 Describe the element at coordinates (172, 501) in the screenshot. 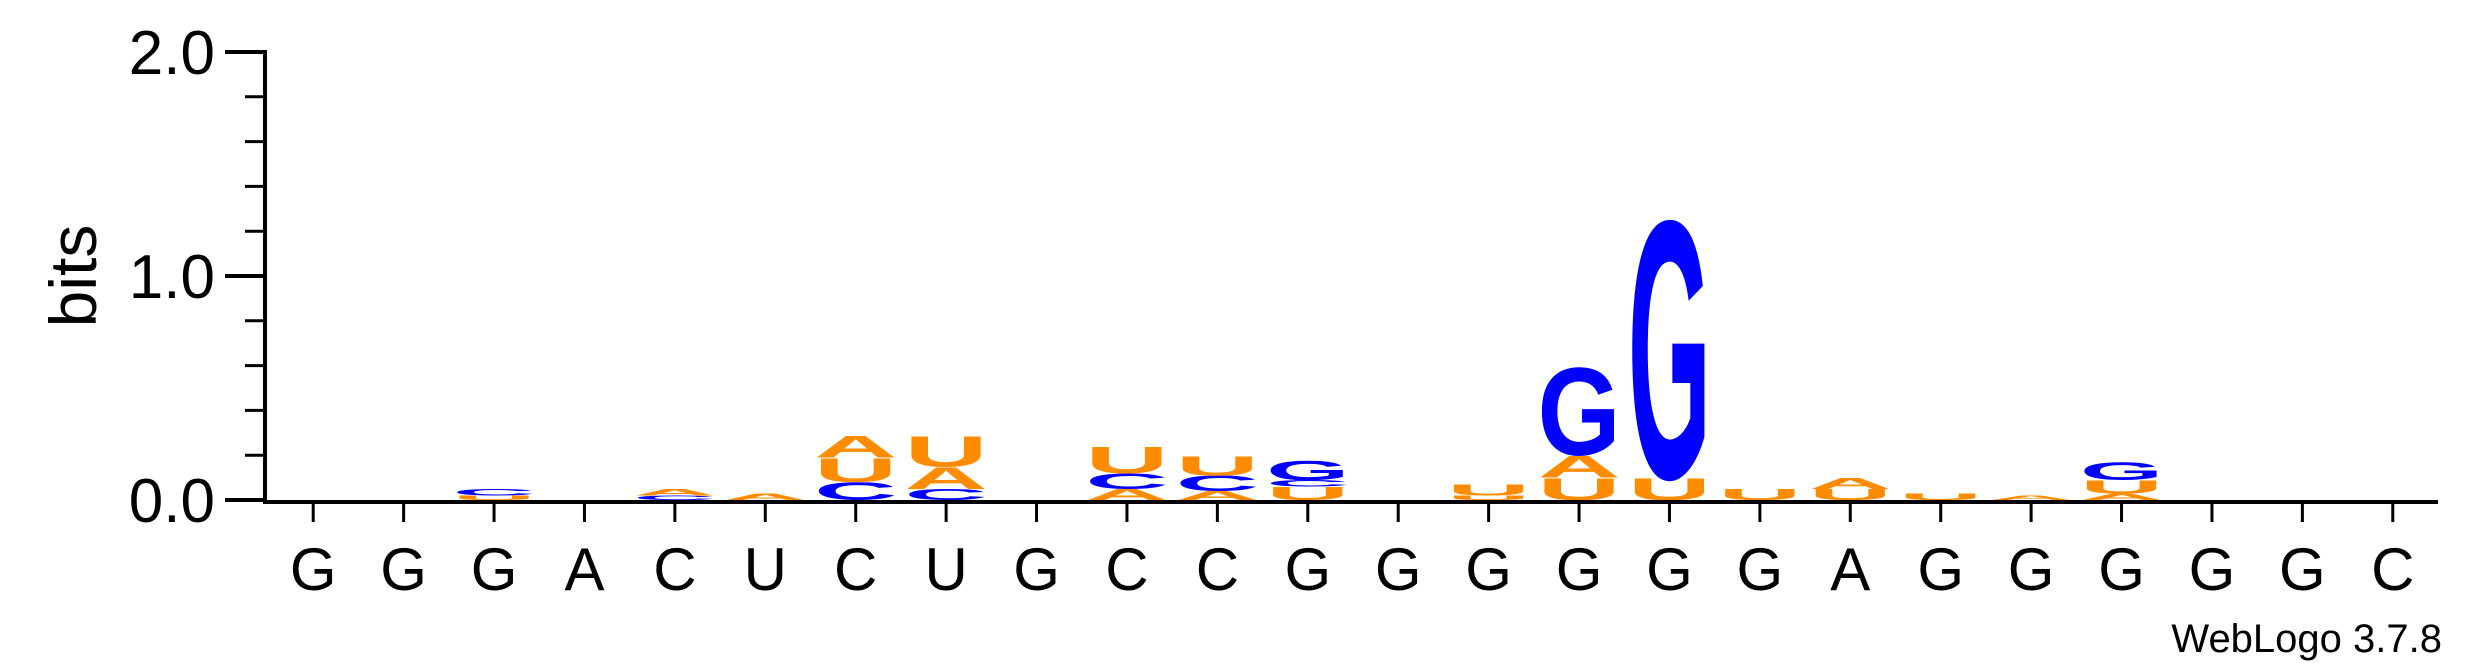

I see `y-tick-label: 0.0` at that location.